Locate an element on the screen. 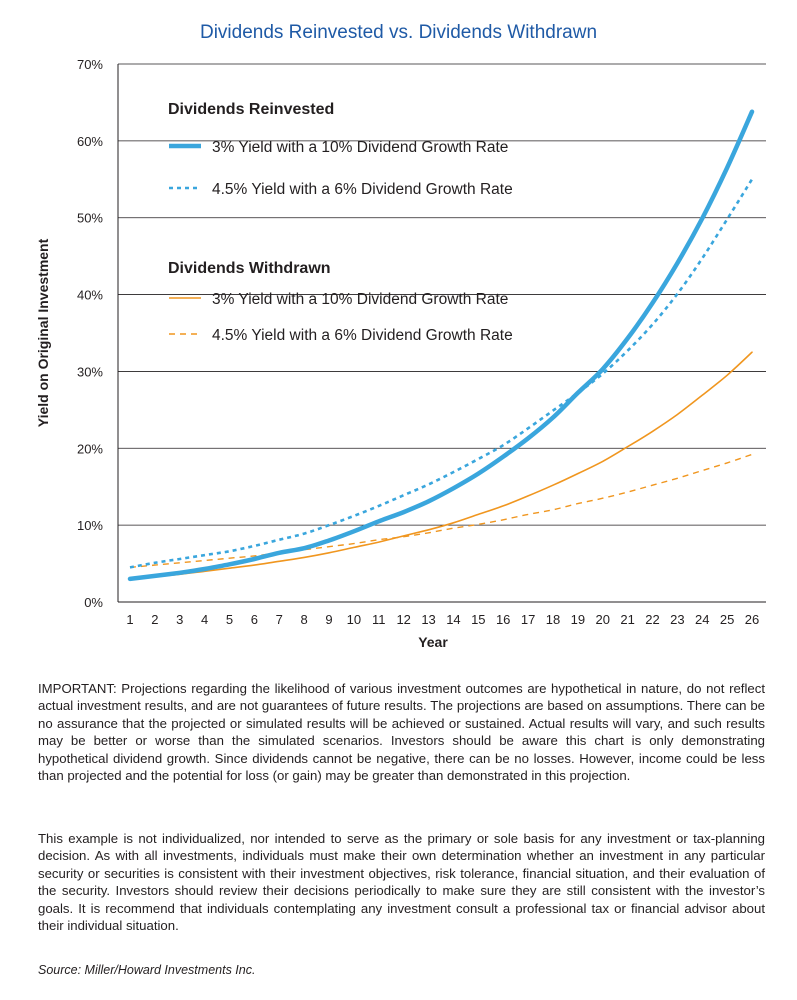 This screenshot has height=1000, width=797. y-tick-label: 0% is located at coordinates (93, 602).